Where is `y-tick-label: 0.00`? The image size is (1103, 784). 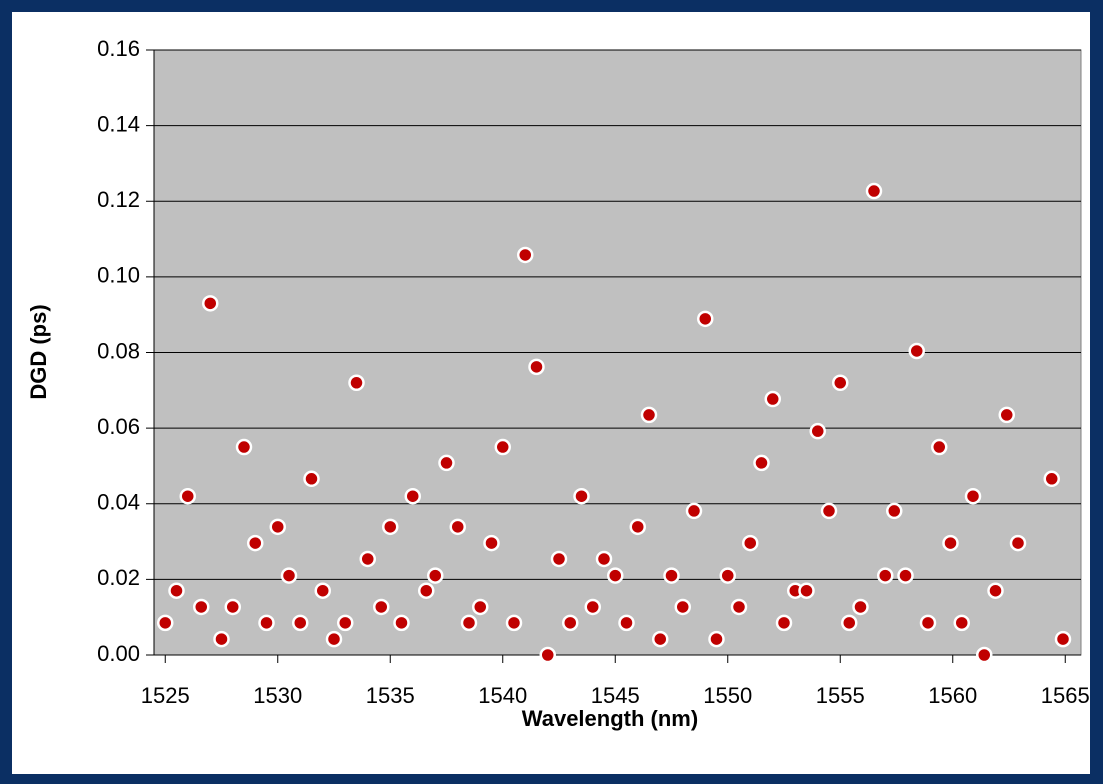 y-tick-label: 0.00 is located at coordinates (118, 653).